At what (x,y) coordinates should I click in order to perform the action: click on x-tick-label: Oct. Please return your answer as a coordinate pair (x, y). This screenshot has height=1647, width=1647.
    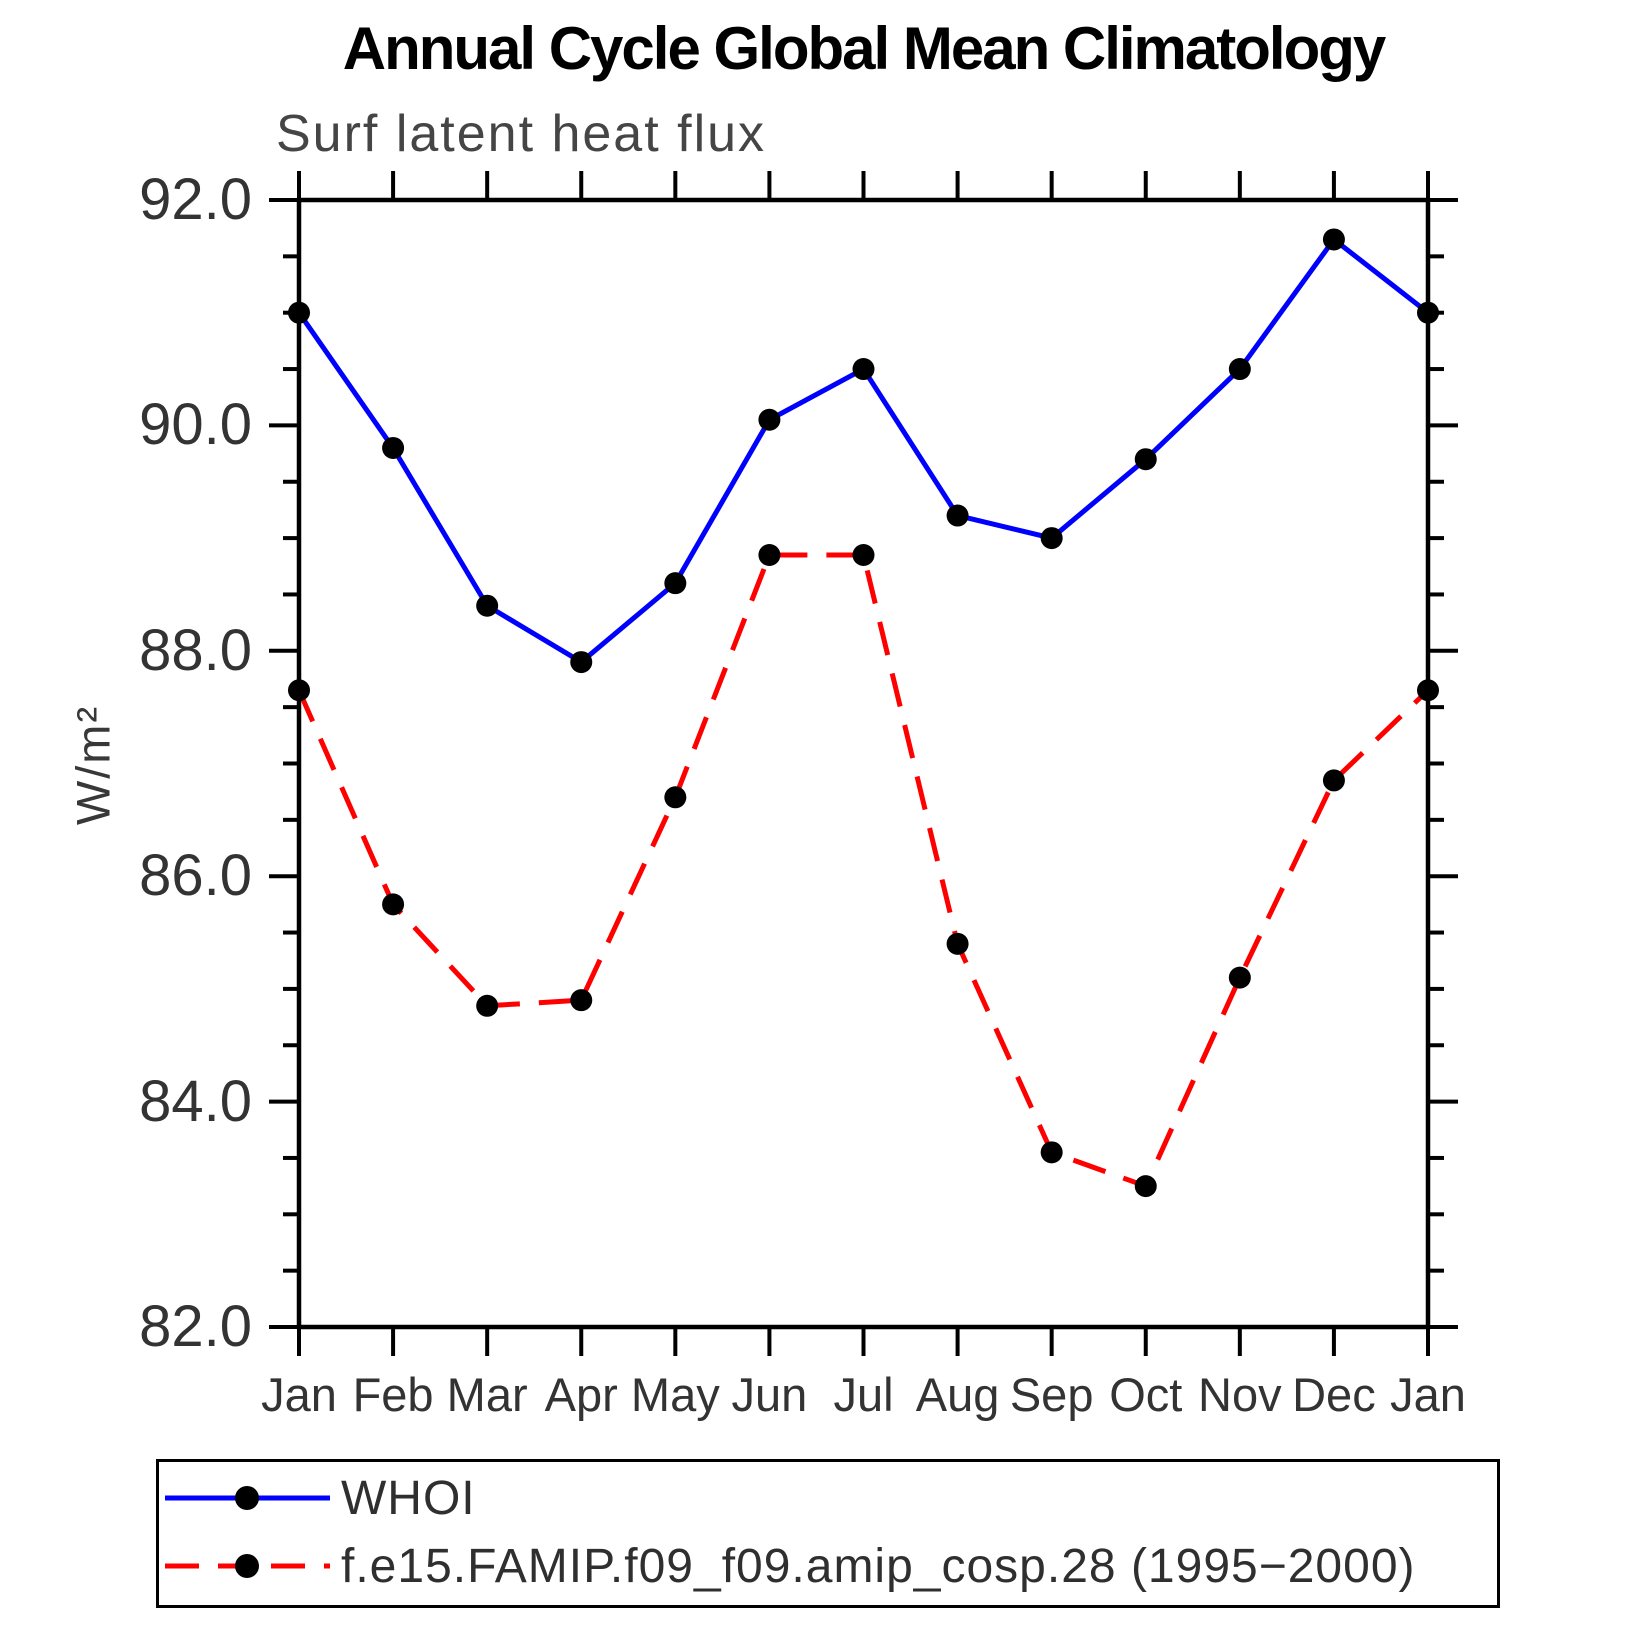
    Looking at the image, I should click on (1146, 1394).